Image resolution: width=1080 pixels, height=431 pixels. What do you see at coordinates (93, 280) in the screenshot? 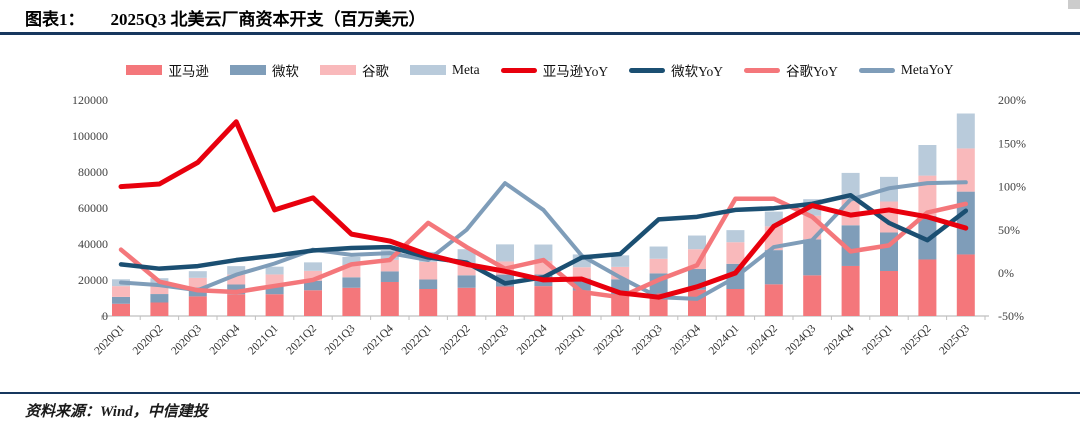
I see `y-axis-label-left: 20000` at bounding box center [93, 280].